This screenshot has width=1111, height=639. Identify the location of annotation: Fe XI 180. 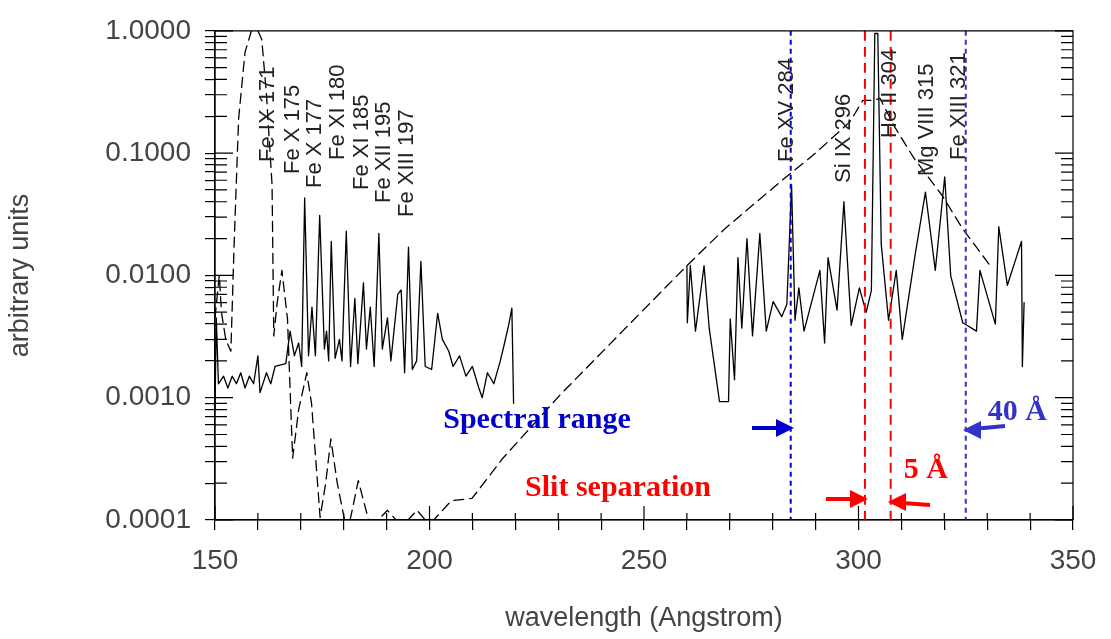
(337, 112).